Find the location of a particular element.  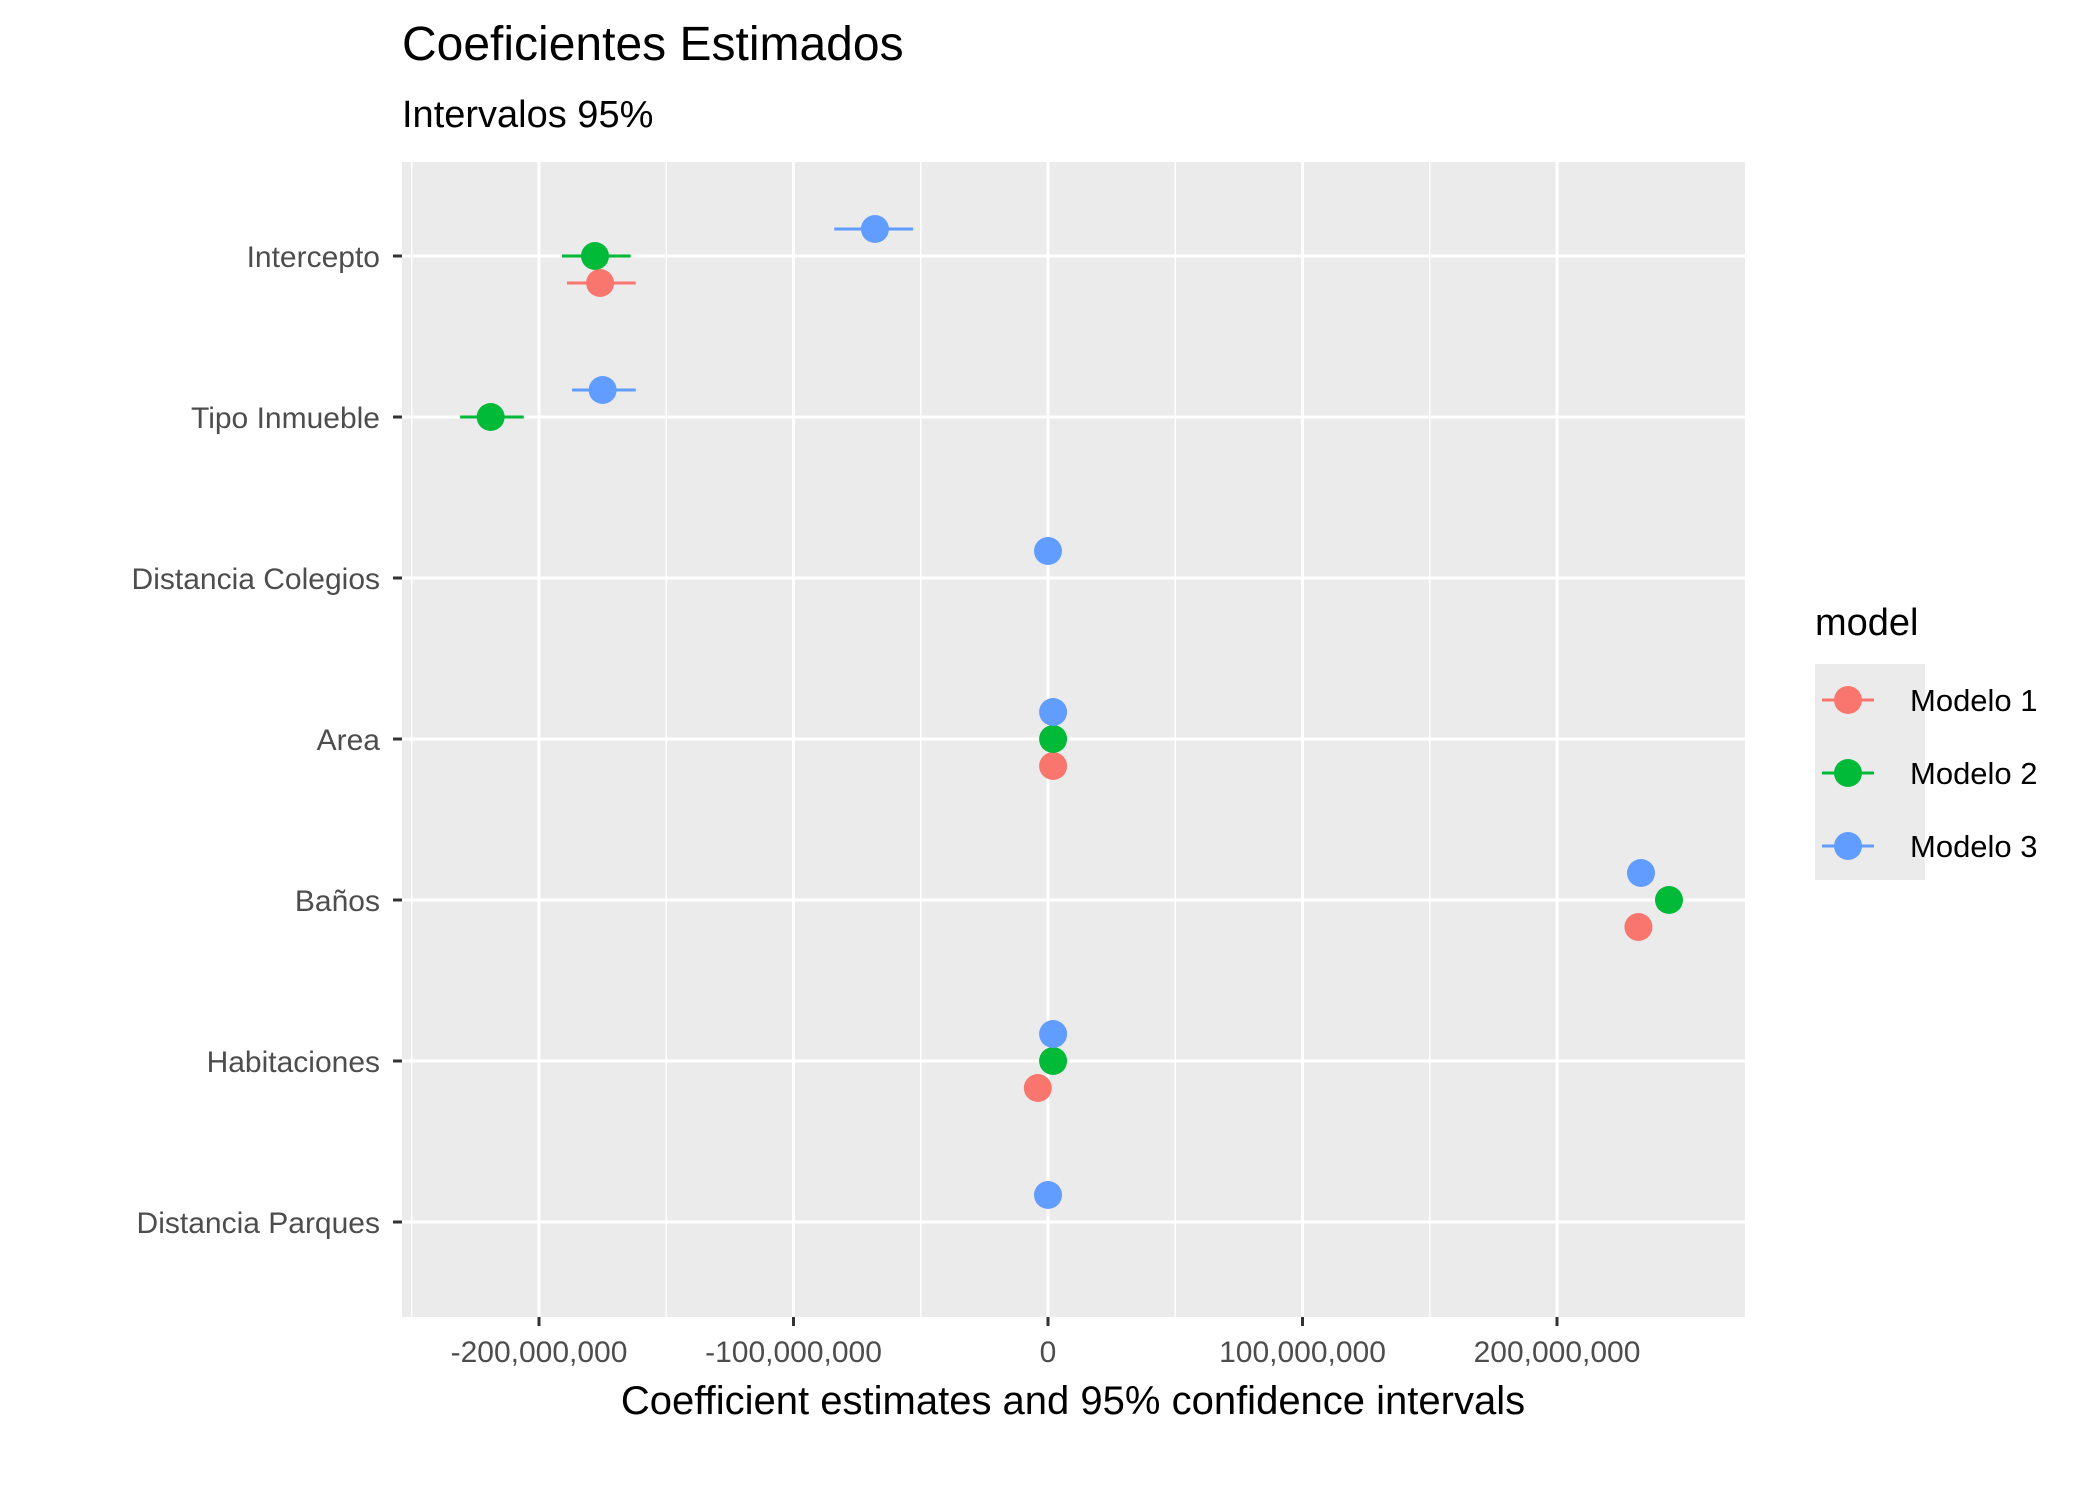

x-tick-label: 100,000,000 is located at coordinates (1302, 1352).